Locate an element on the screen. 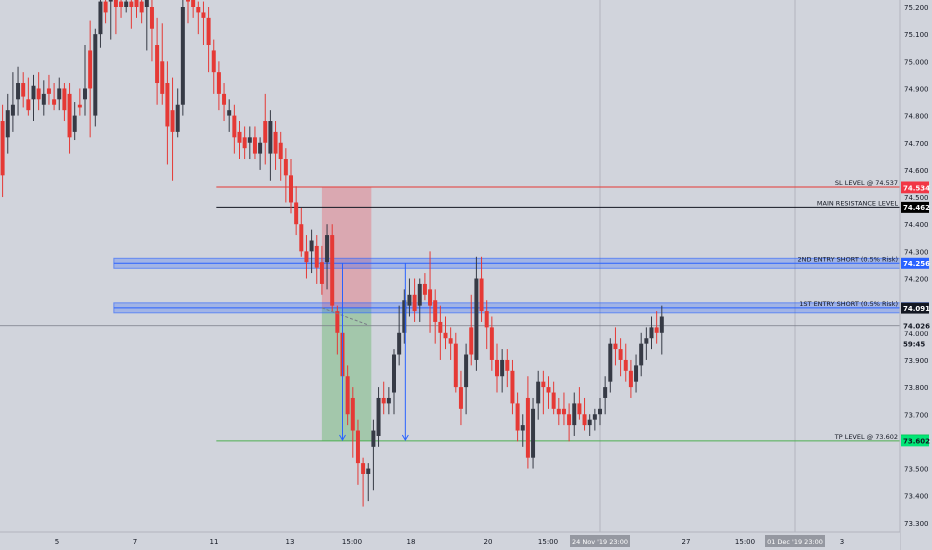  time-axis is located at coordinates (450, 541).